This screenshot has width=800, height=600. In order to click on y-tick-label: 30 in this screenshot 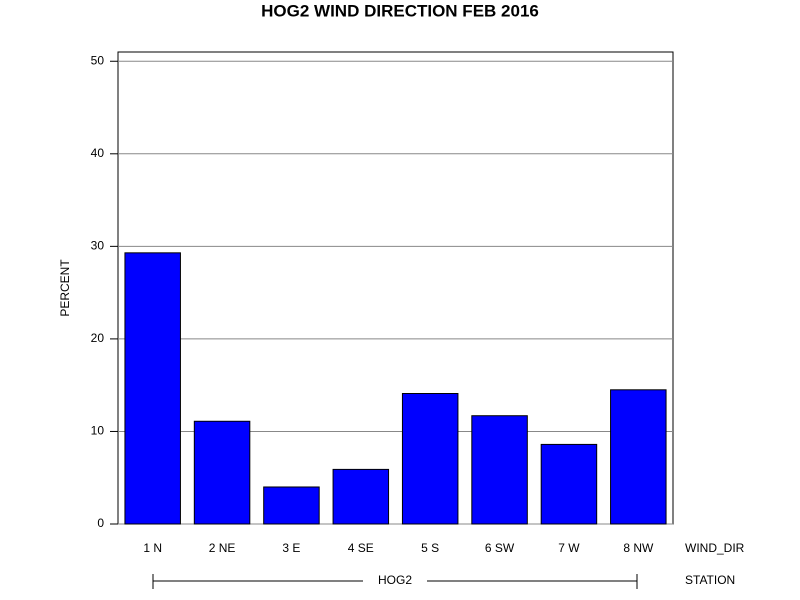, I will do `click(98, 246)`.